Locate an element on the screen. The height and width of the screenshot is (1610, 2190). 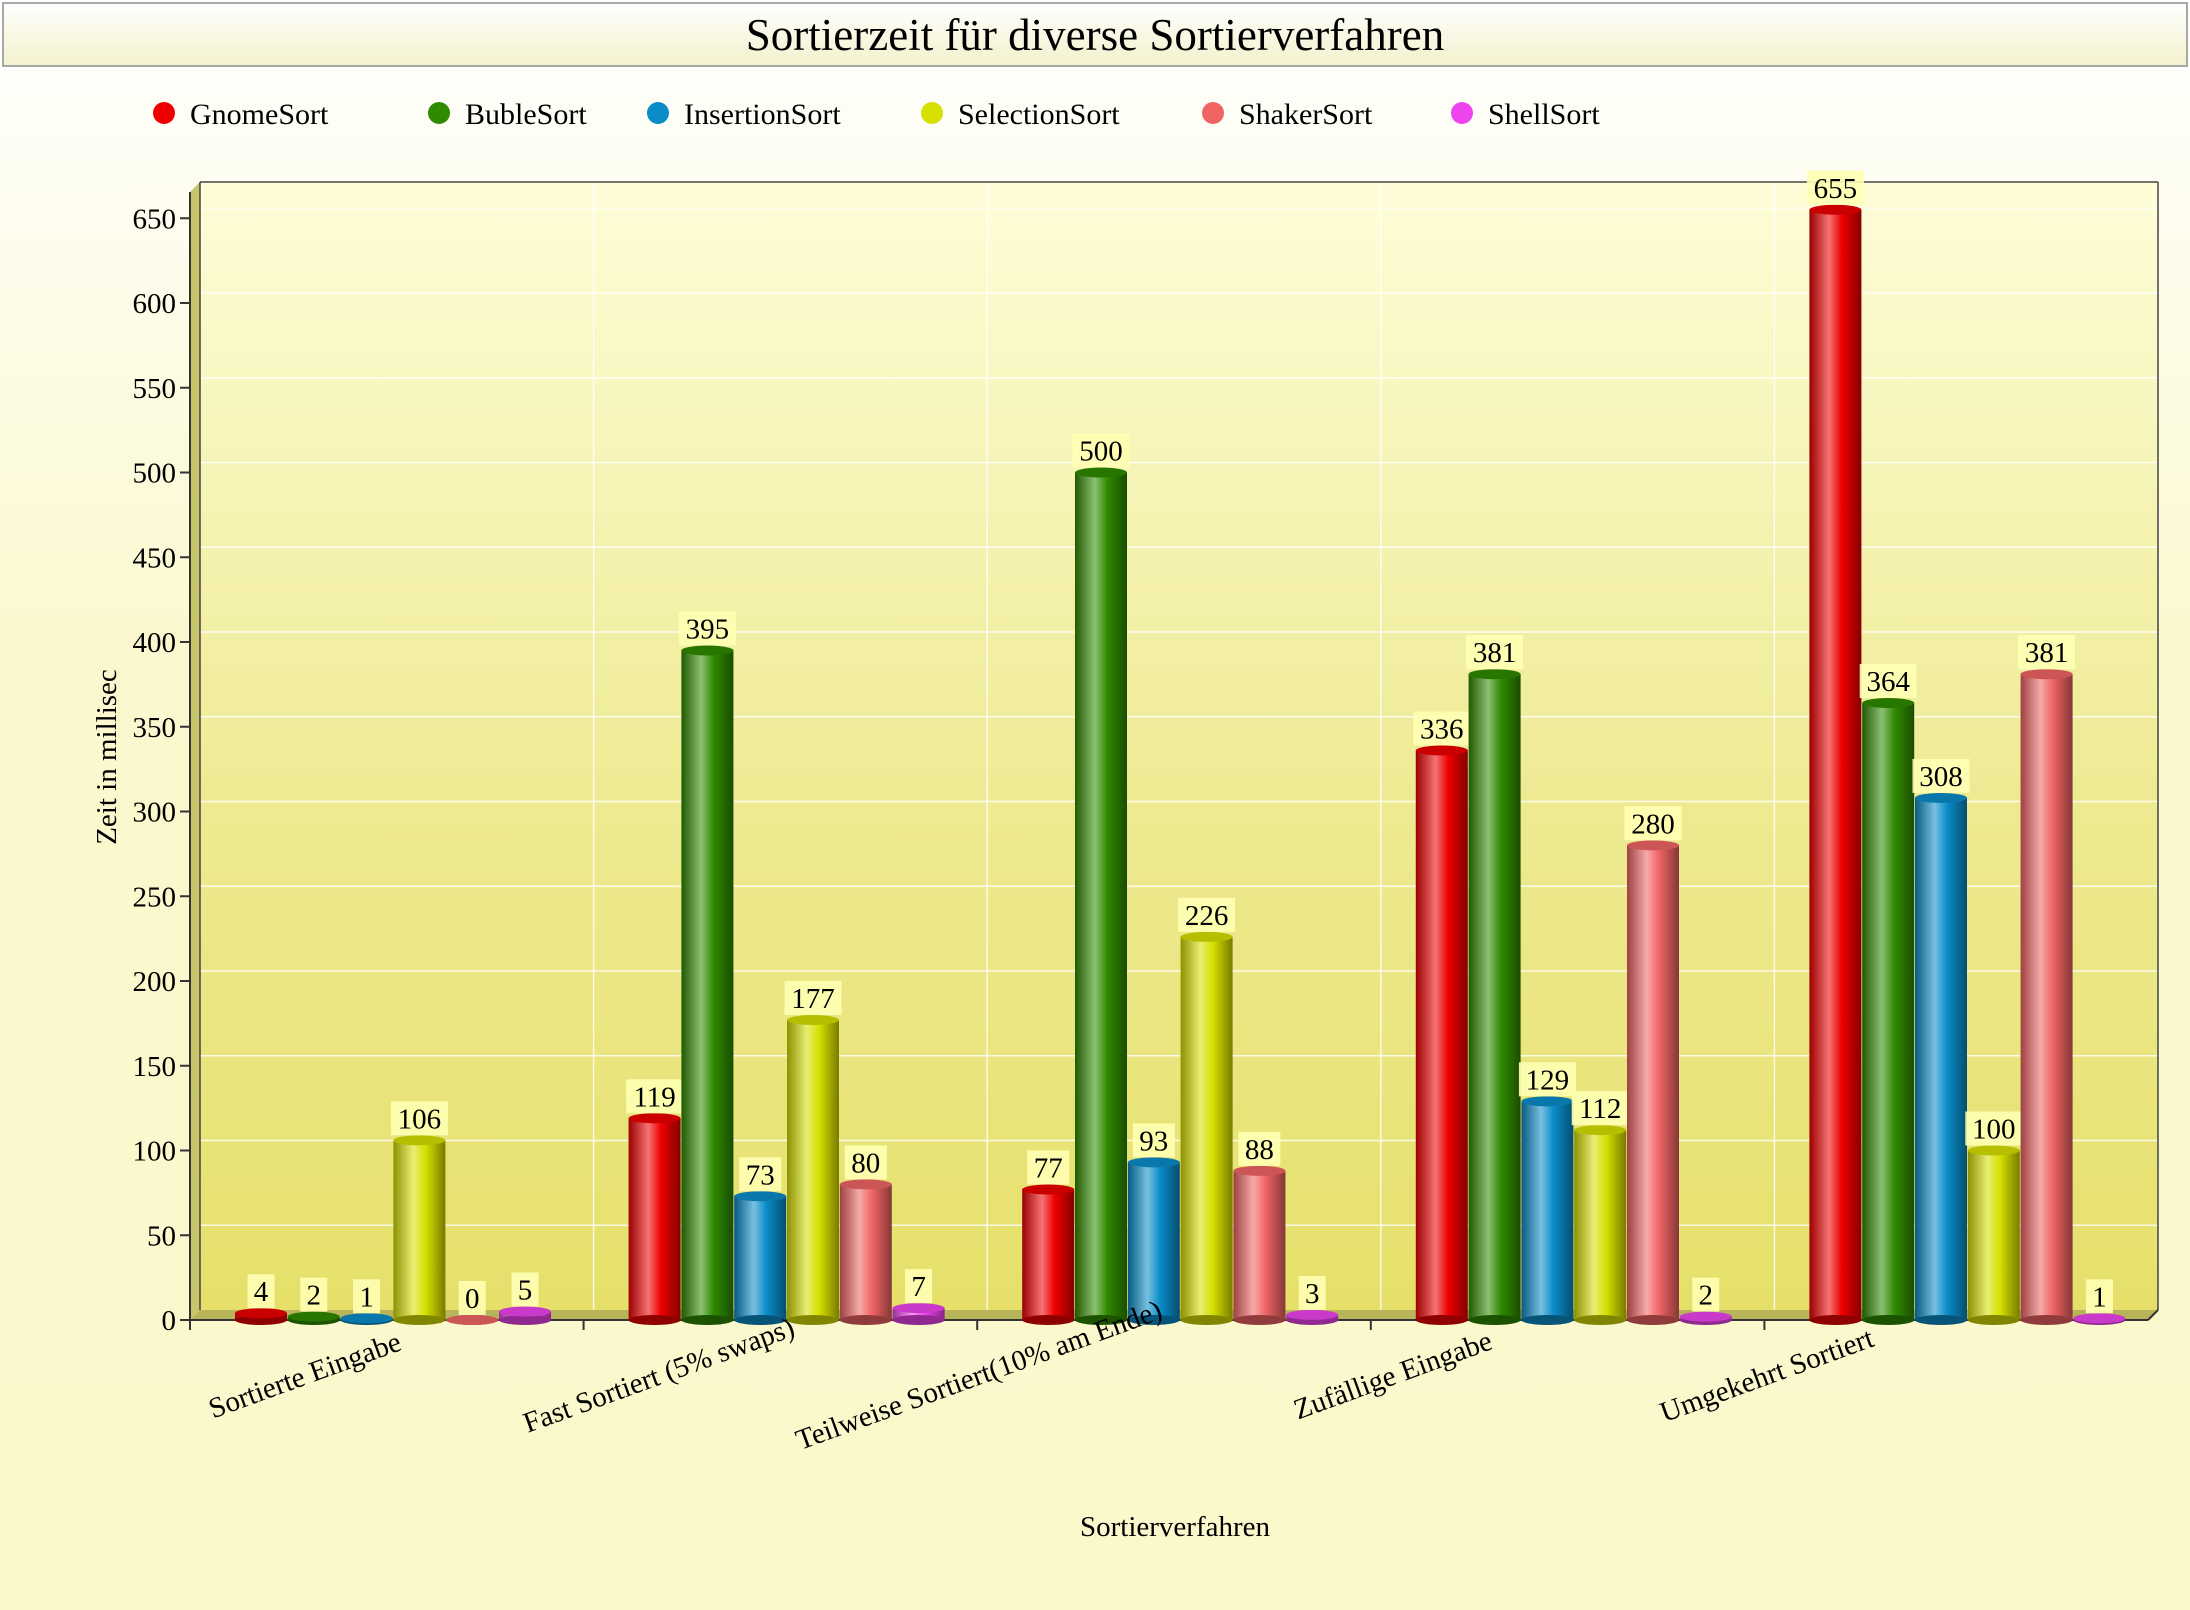
legend-label-5: ShellSort is located at coordinates (1544, 114).